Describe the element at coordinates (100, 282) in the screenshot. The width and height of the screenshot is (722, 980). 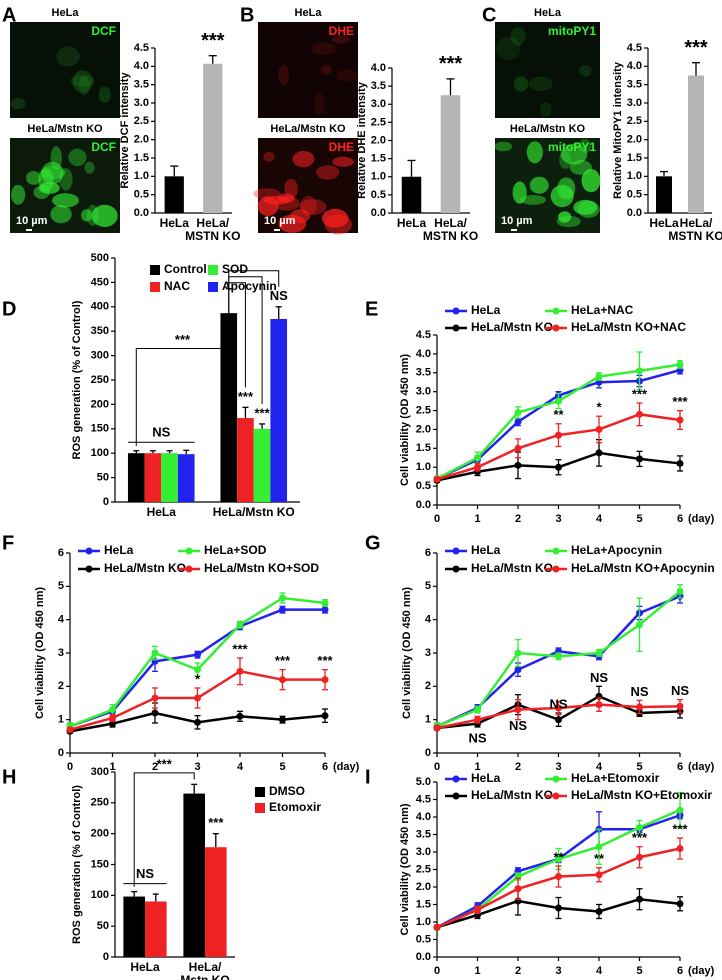
I see `y-tick-label: 450` at that location.